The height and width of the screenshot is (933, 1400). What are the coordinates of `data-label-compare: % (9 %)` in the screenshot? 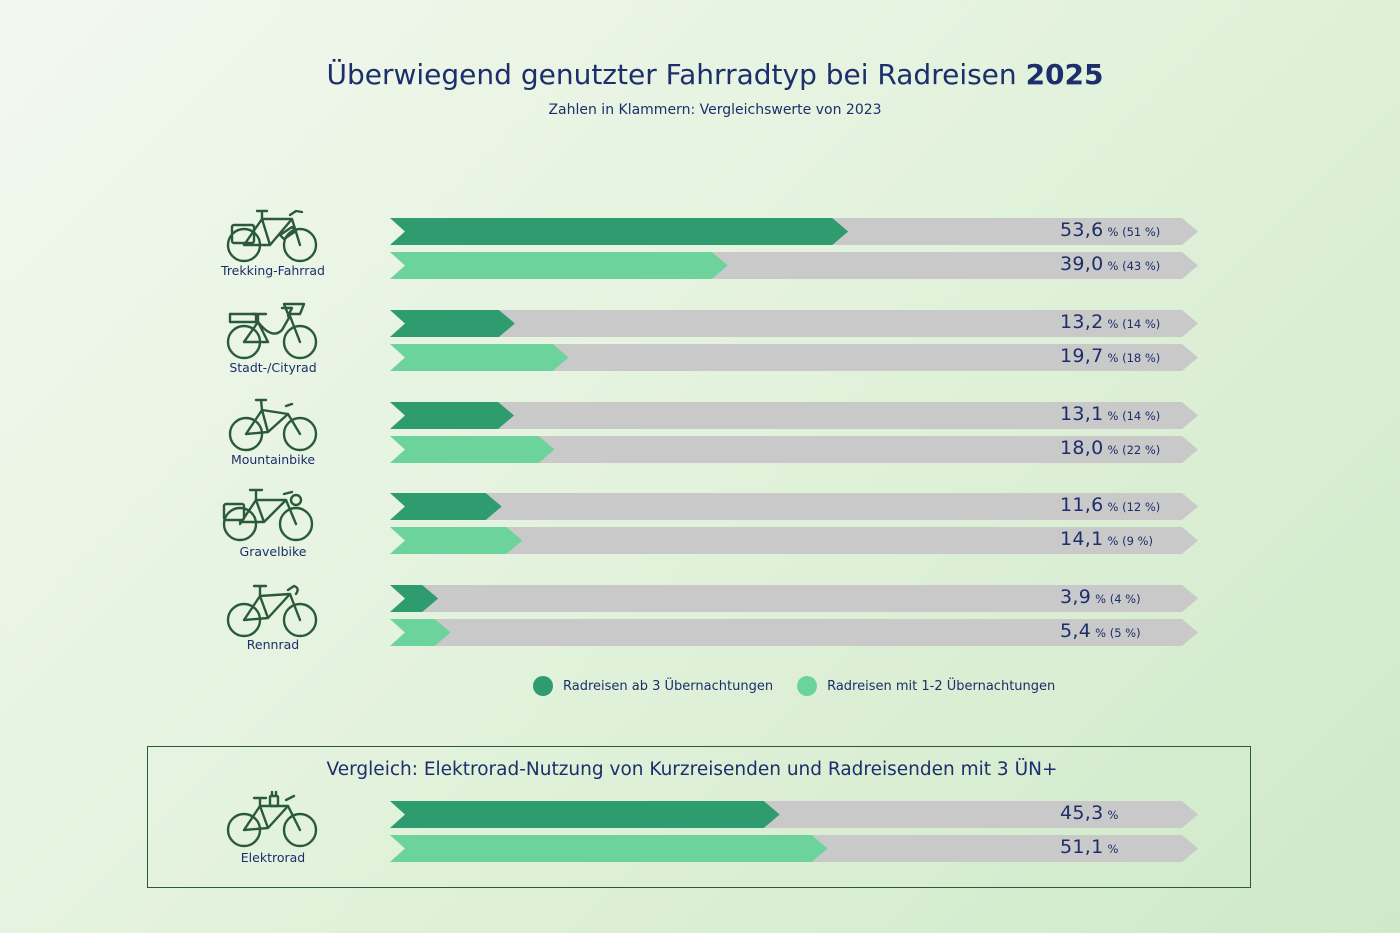 It's located at (1130, 541).